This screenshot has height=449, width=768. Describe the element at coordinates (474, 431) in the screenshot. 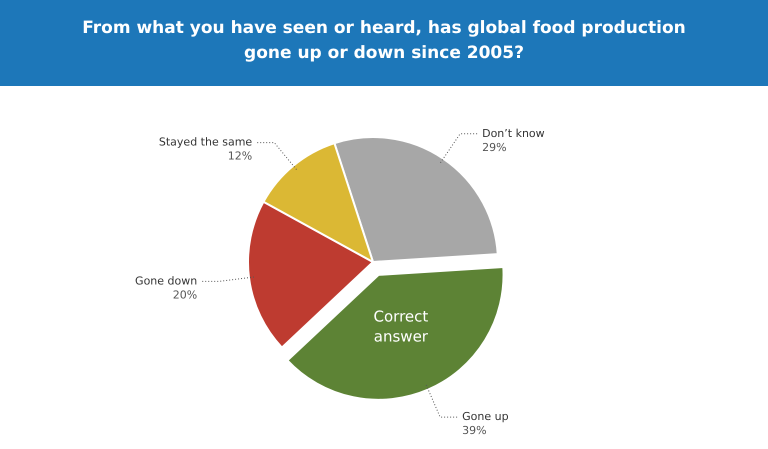

I see `data-label: 39%` at that location.